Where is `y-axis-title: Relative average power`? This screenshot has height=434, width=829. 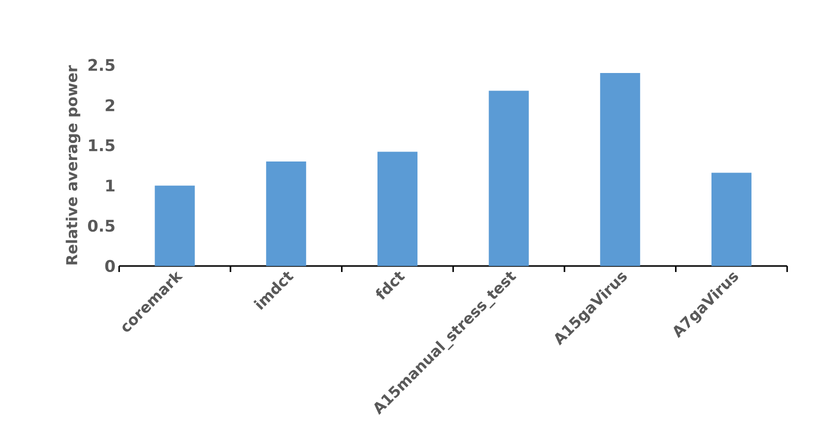
y-axis-title: Relative average power is located at coordinates (73, 164).